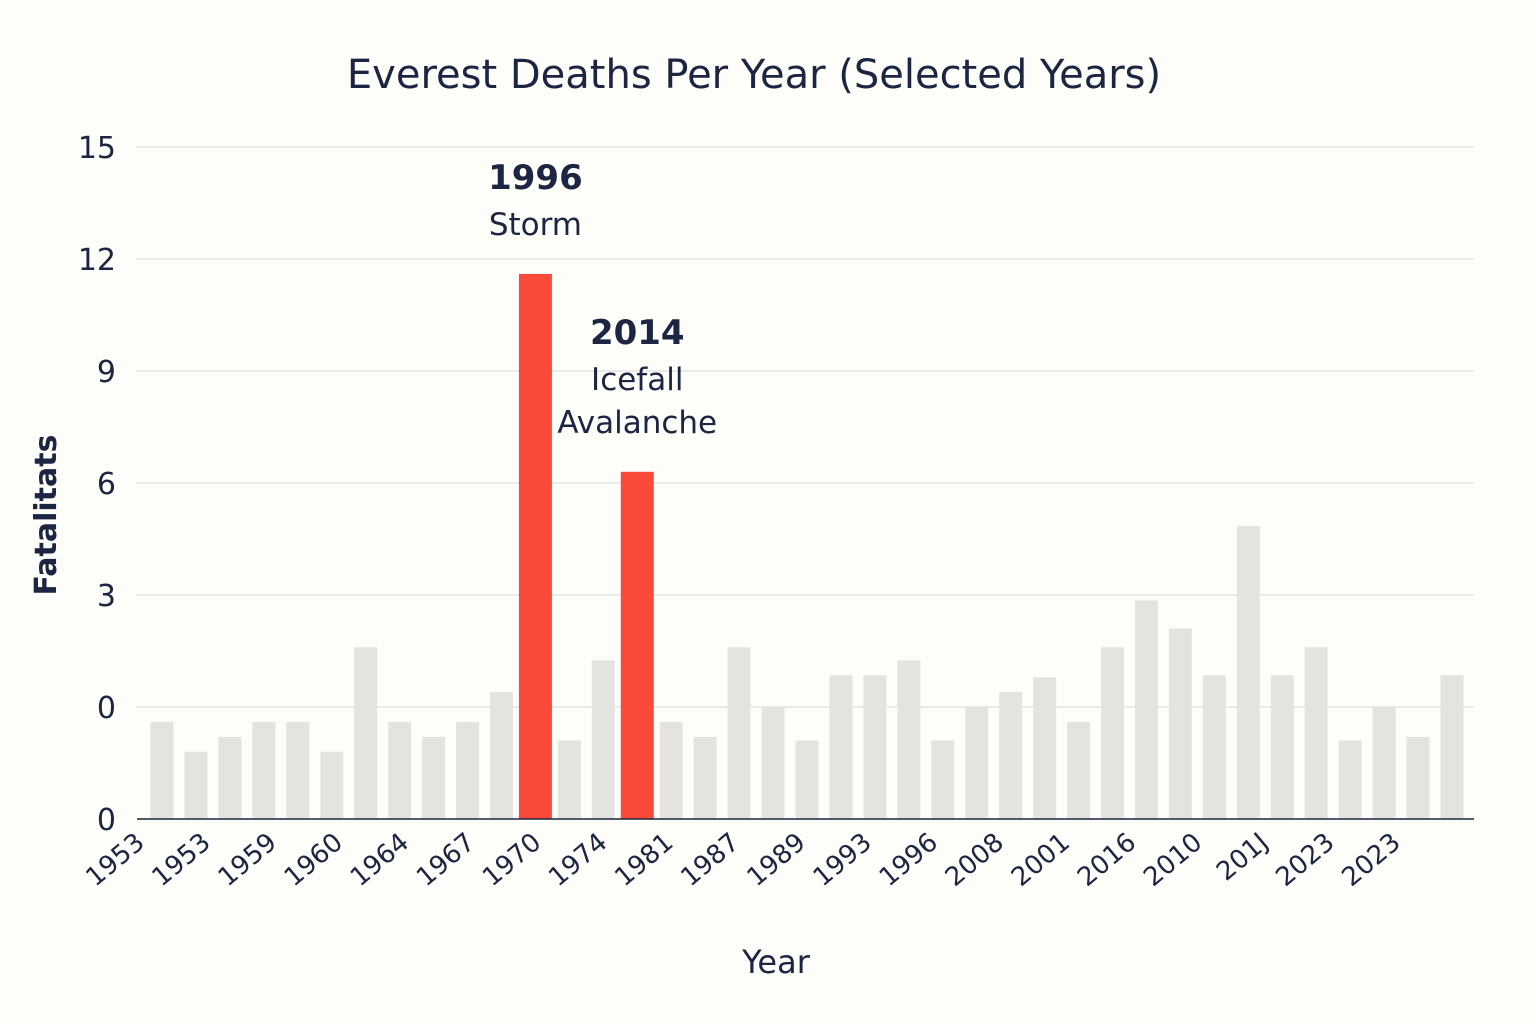 The image size is (1536, 1024). I want to click on y-tick-label: 12, so click(97, 260).